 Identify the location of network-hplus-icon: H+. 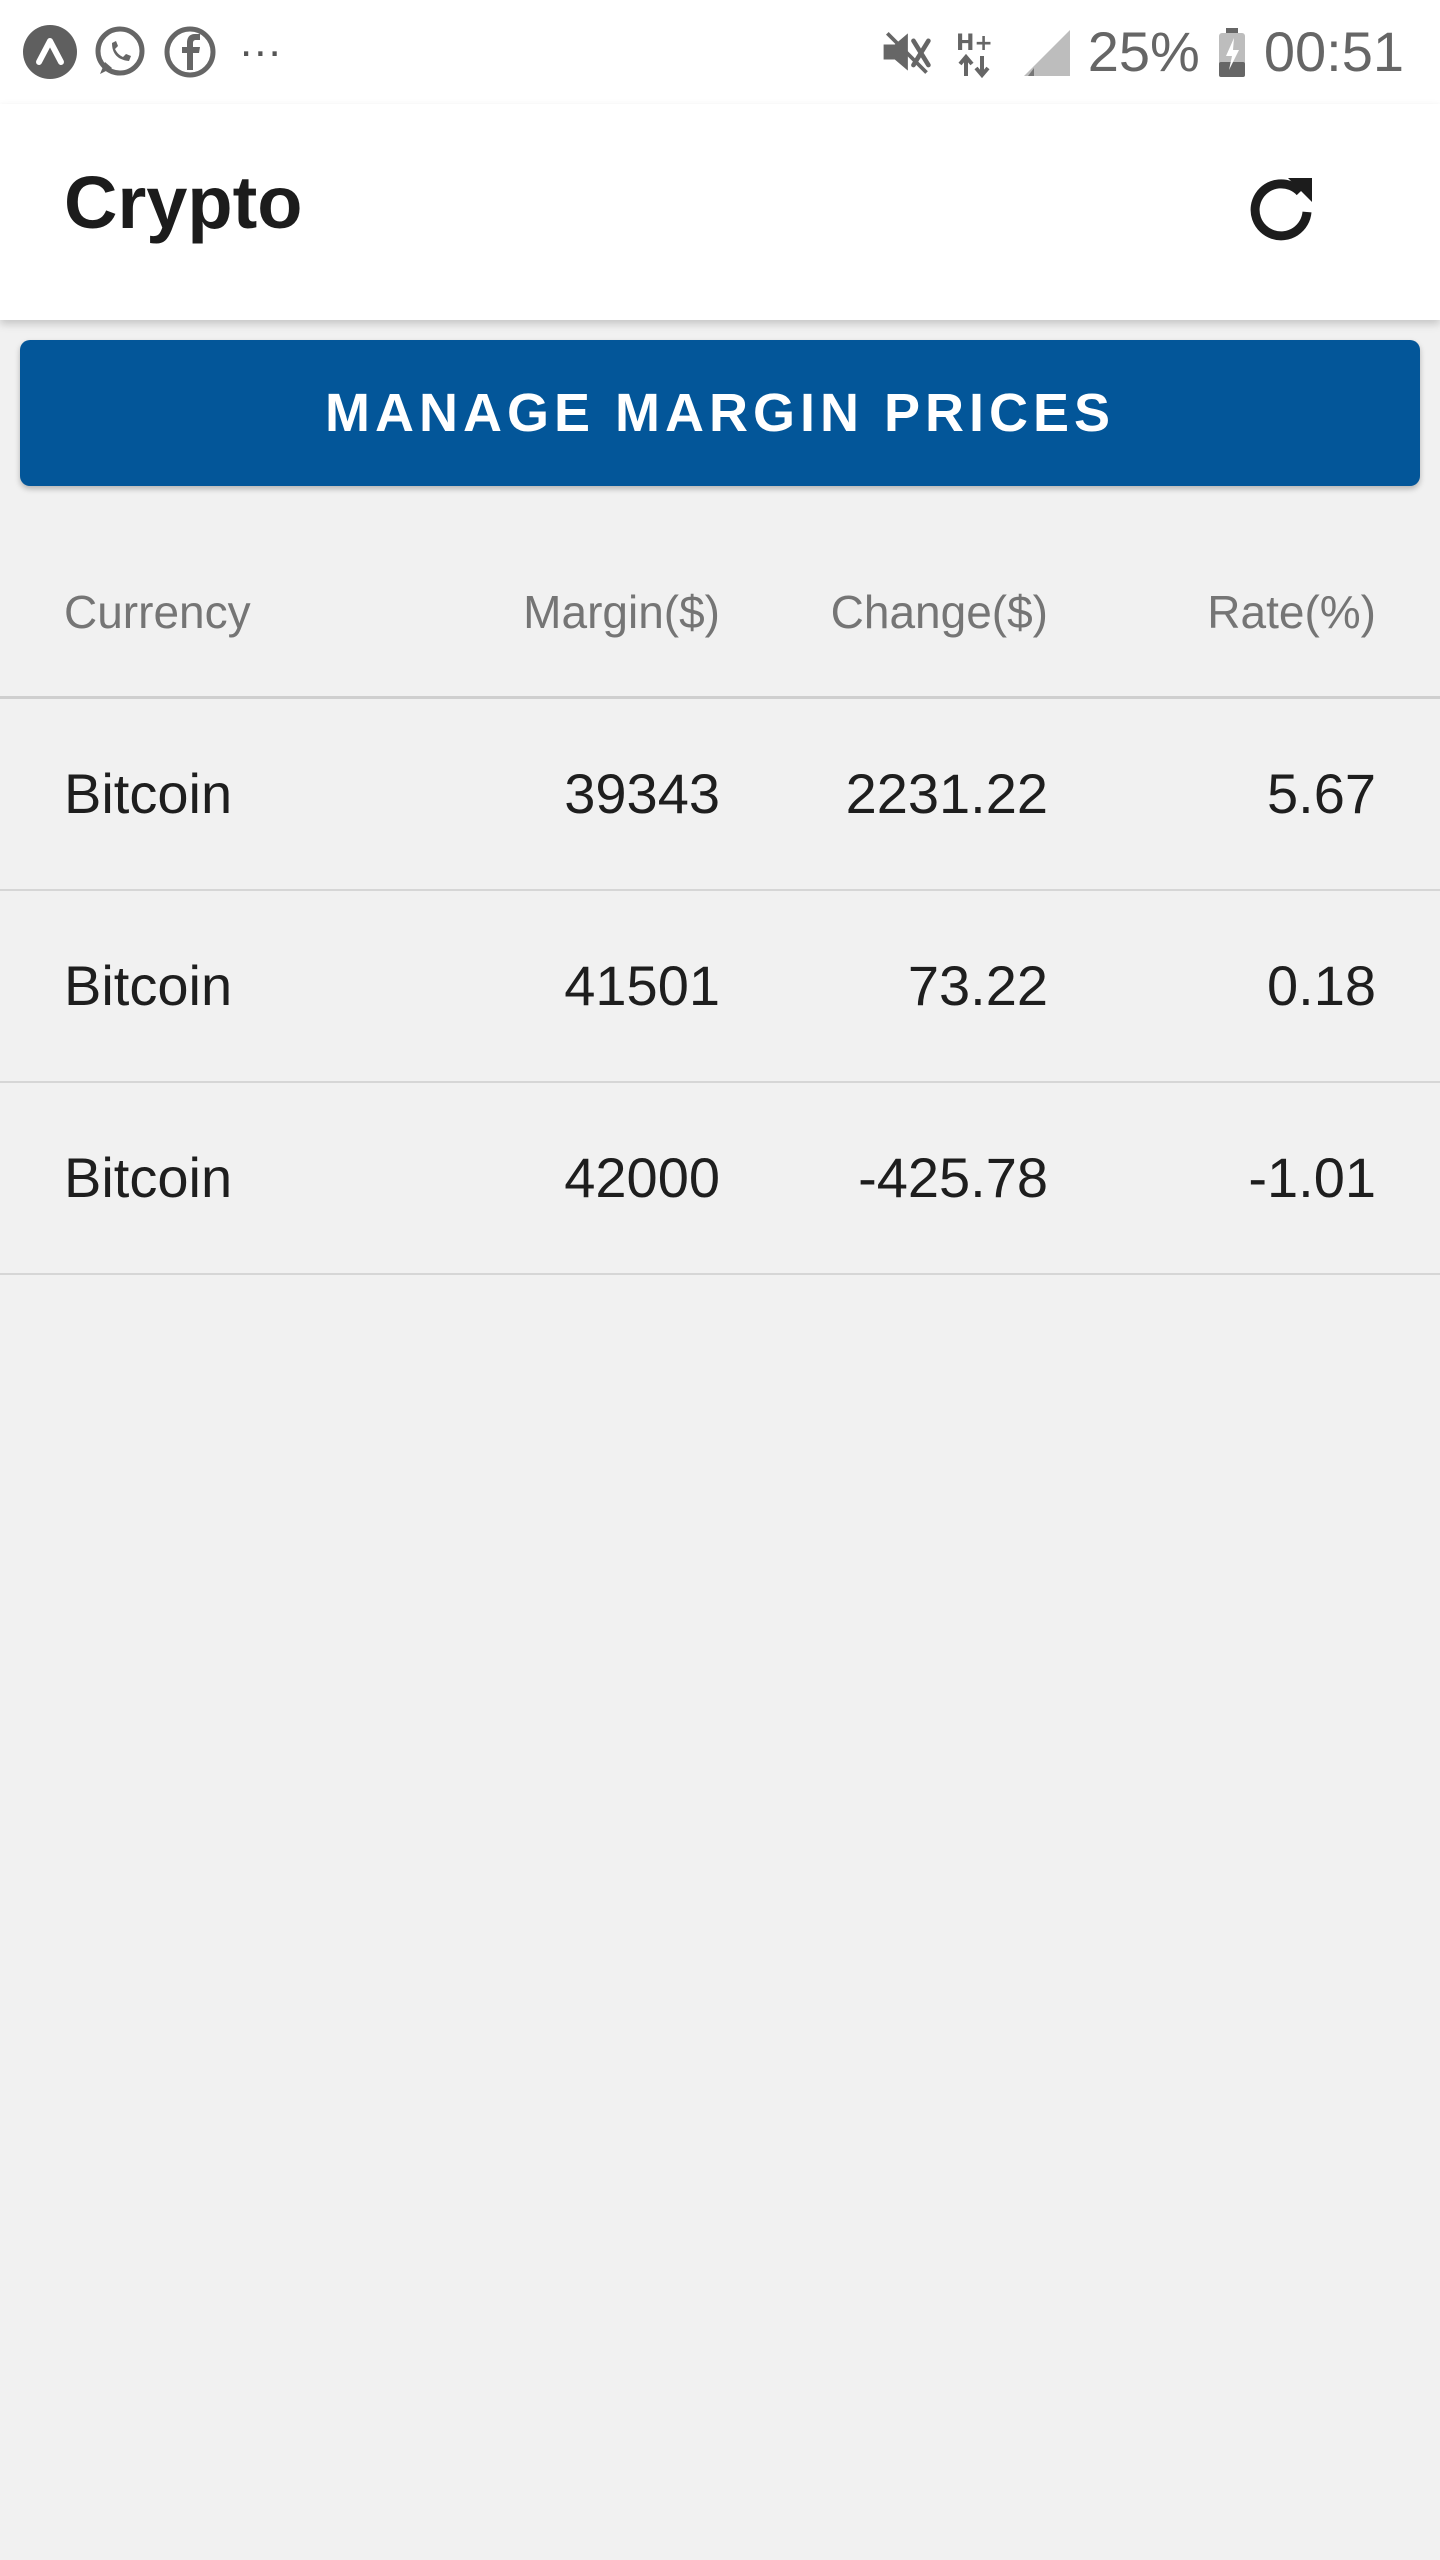
(976, 52).